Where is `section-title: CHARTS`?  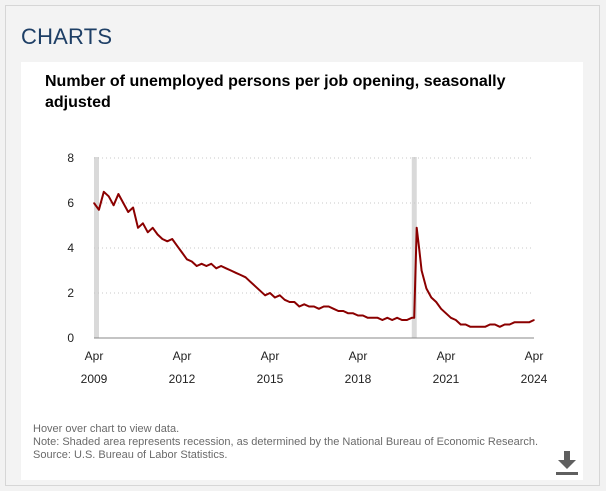 section-title: CHARTS is located at coordinates (67, 36).